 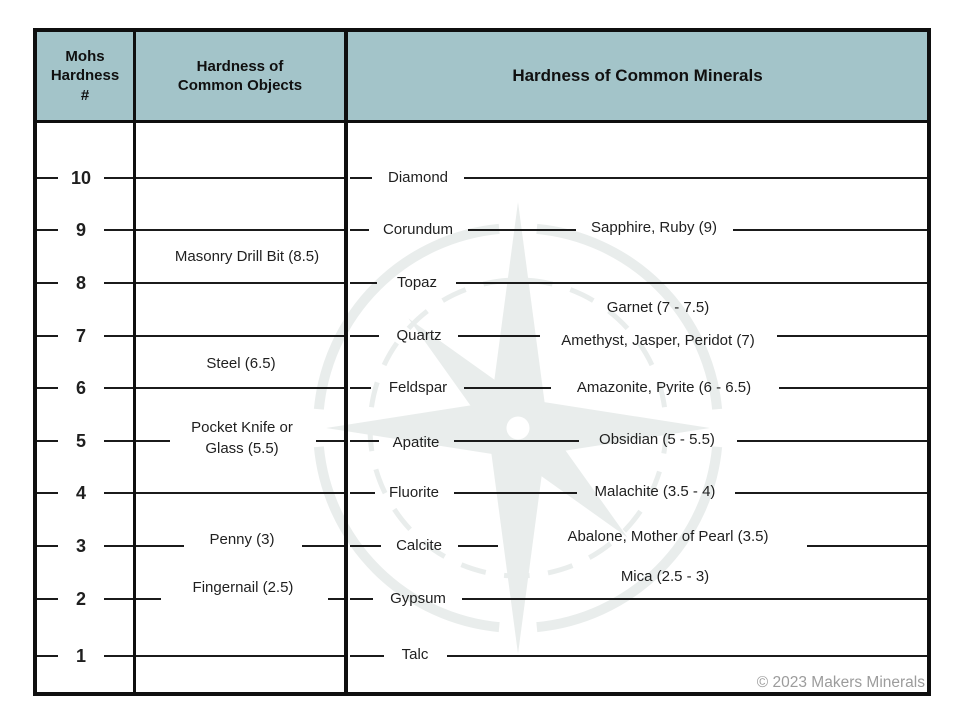 I want to click on gem-abalone-mother-of-pearl: Abalone, Mother of Pearl (3.5), so click(x=668, y=536).